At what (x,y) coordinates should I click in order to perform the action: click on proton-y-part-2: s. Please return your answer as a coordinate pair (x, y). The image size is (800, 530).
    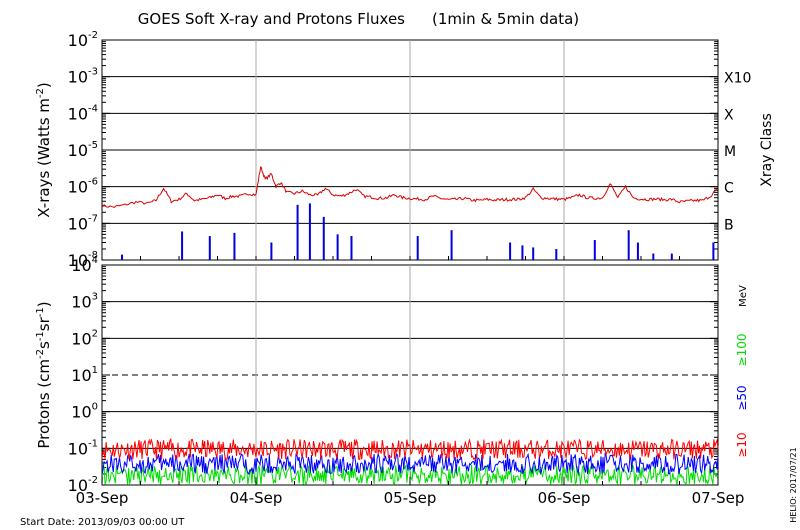
    Looking at the image, I should click on (44, 345).